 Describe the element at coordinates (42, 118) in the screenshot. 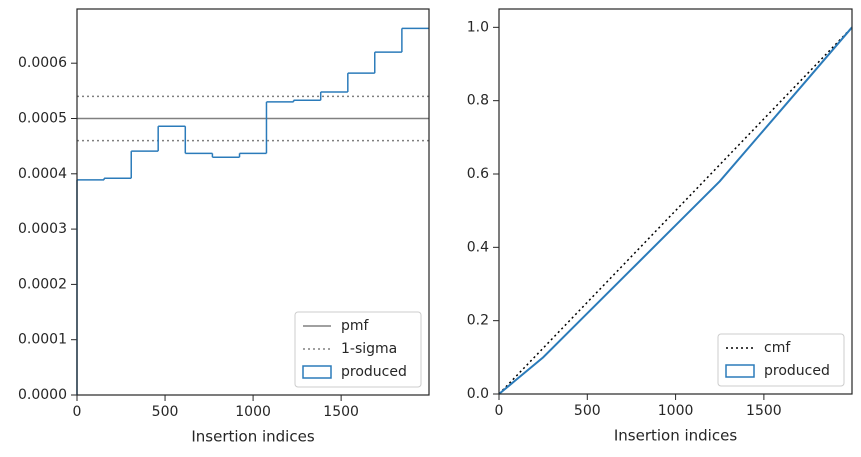

I see `y-tick-label: 0.0005` at that location.